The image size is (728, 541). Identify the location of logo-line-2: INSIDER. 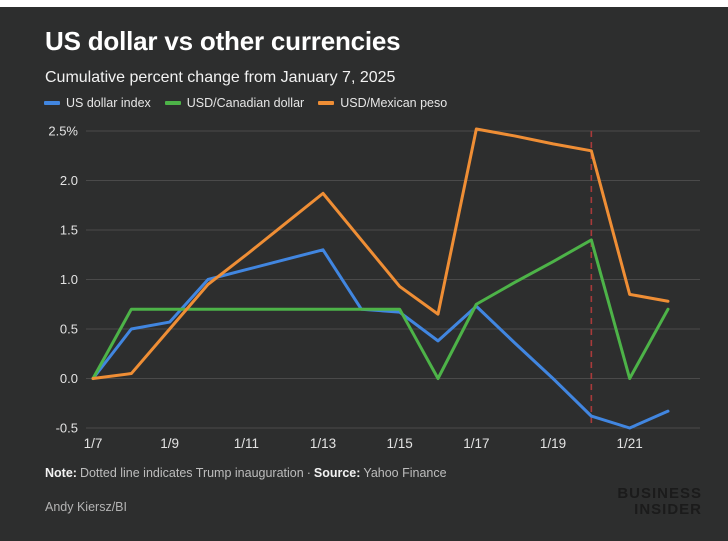
(668, 509).